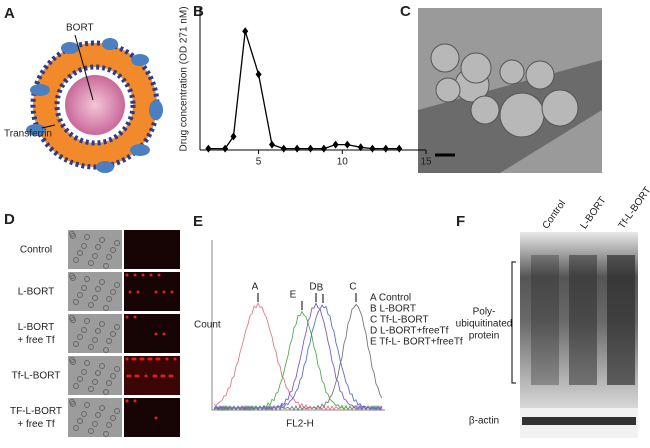 The width and height of the screenshot is (650, 448). What do you see at coordinates (207, 325) in the screenshot?
I see `y-axis-label: Count` at bounding box center [207, 325].